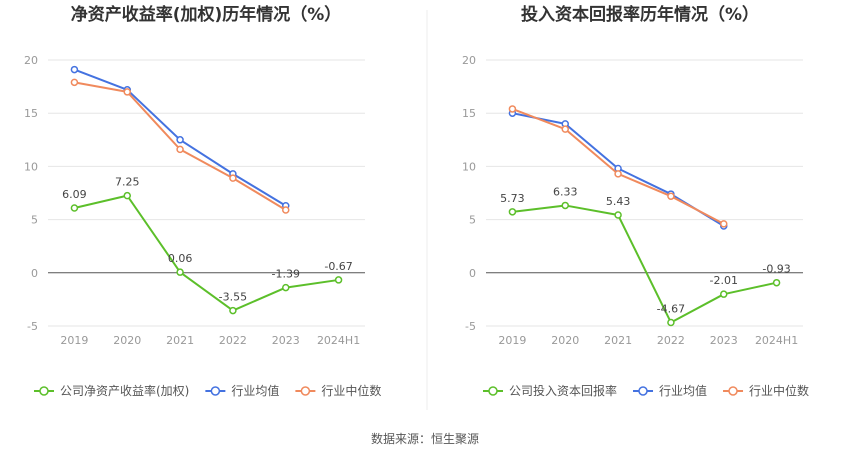 Image resolution: width=850 pixels, height=459 pixels. Describe the element at coordinates (233, 297) in the screenshot. I see `data-label: -3.55` at that location.